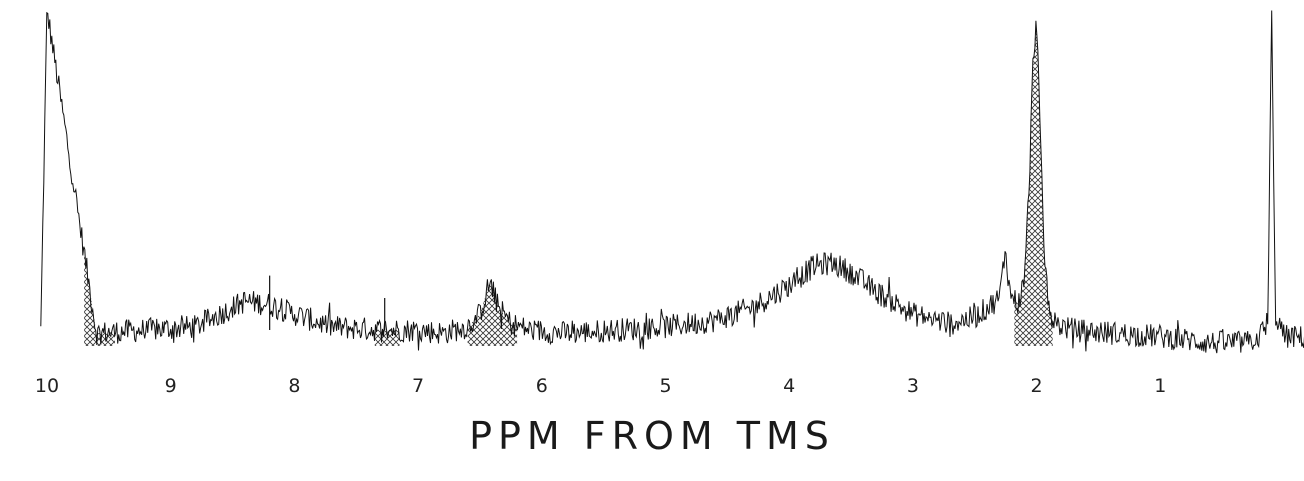 Image resolution: width=1304 pixels, height=481 pixels. What do you see at coordinates (1037, 386) in the screenshot?
I see `x-tick-label: 2` at bounding box center [1037, 386].